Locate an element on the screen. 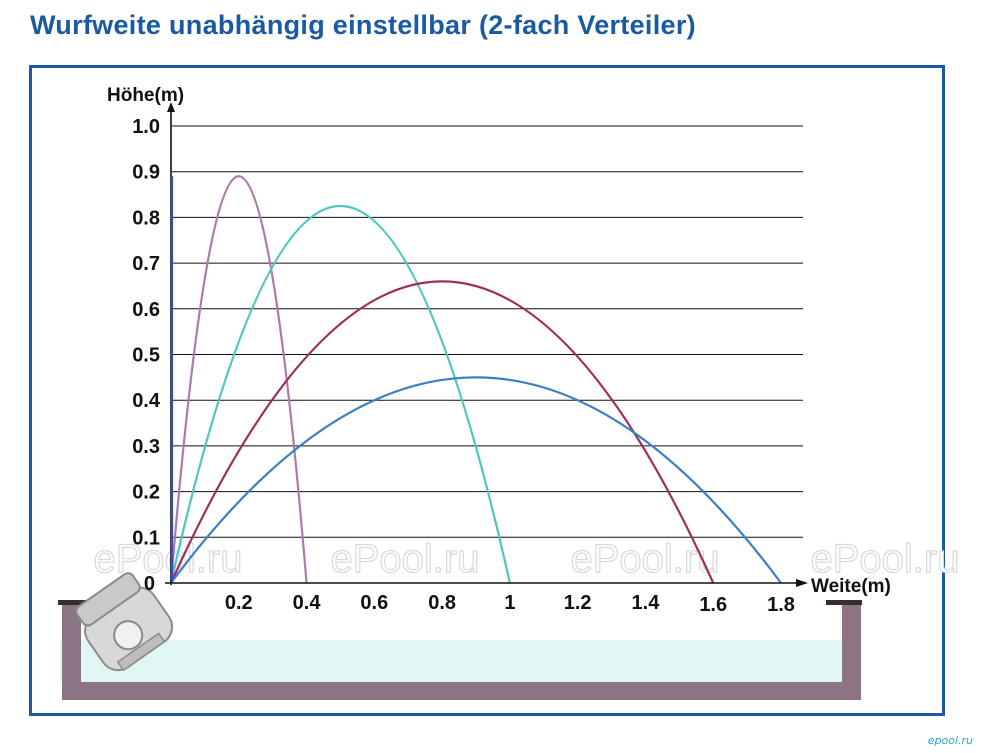 The image size is (981, 753). y-tick-label: 0 is located at coordinates (149, 584).